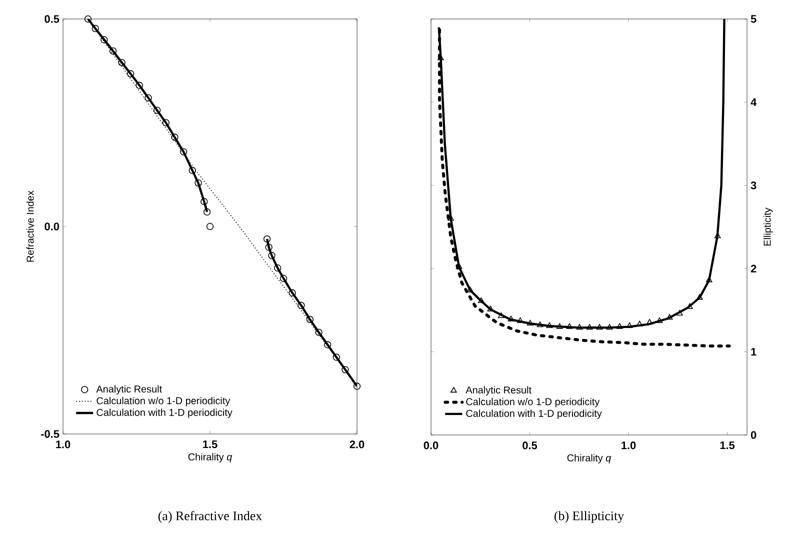 The image size is (792, 542). Describe the element at coordinates (30, 226) in the screenshot. I see `y-axis-title: Refractive Index` at that location.